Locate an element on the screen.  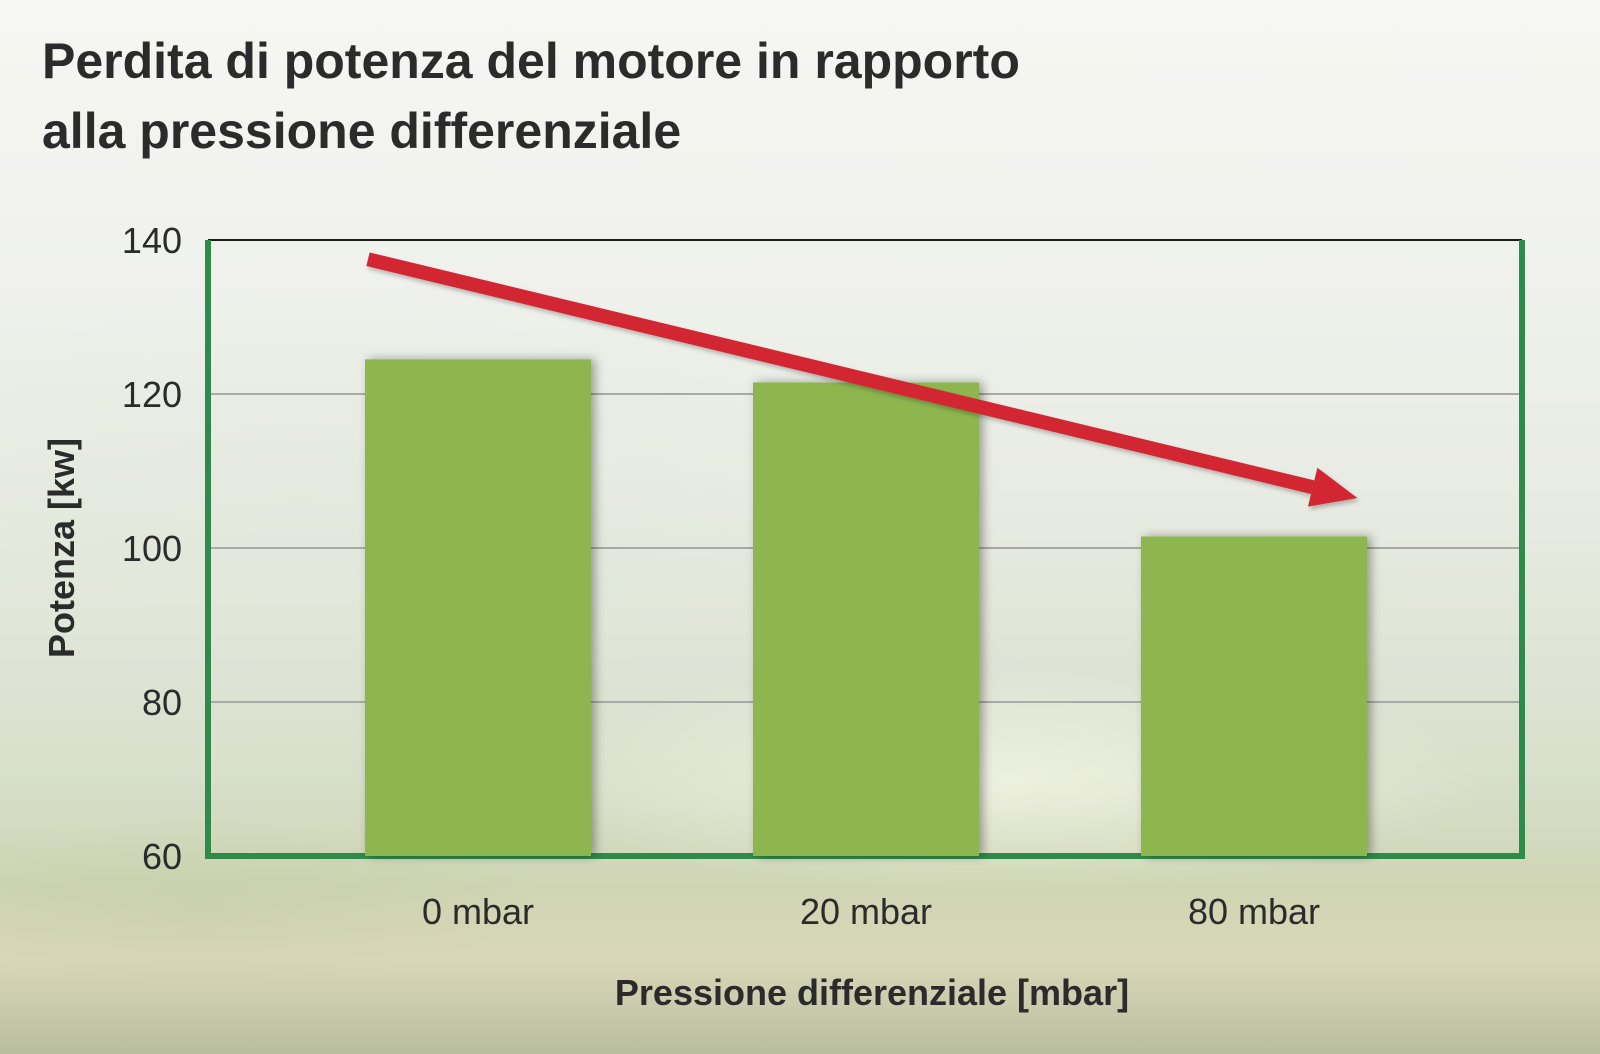
y-tick-label-80: 80 is located at coordinates (162, 702).